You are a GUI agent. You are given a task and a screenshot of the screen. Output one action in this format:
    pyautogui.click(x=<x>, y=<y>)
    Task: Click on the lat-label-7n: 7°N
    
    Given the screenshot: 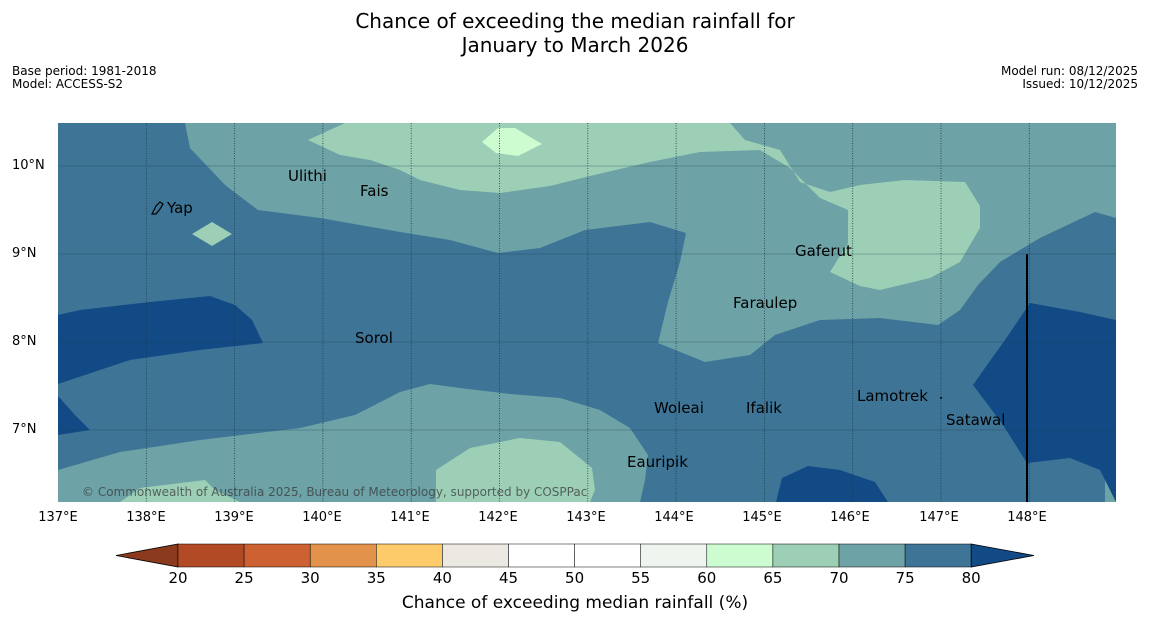 What is the action you would take?
    pyautogui.click(x=24, y=429)
    